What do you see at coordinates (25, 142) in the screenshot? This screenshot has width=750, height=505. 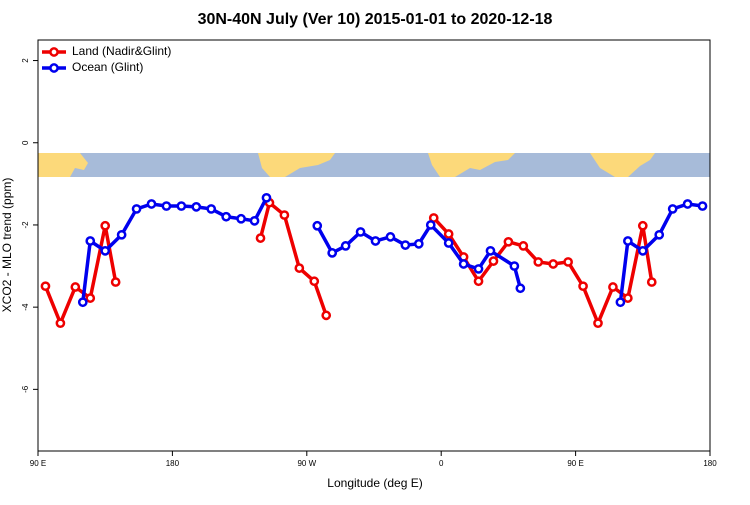 I see `y-tick-label: 0` at bounding box center [25, 142].